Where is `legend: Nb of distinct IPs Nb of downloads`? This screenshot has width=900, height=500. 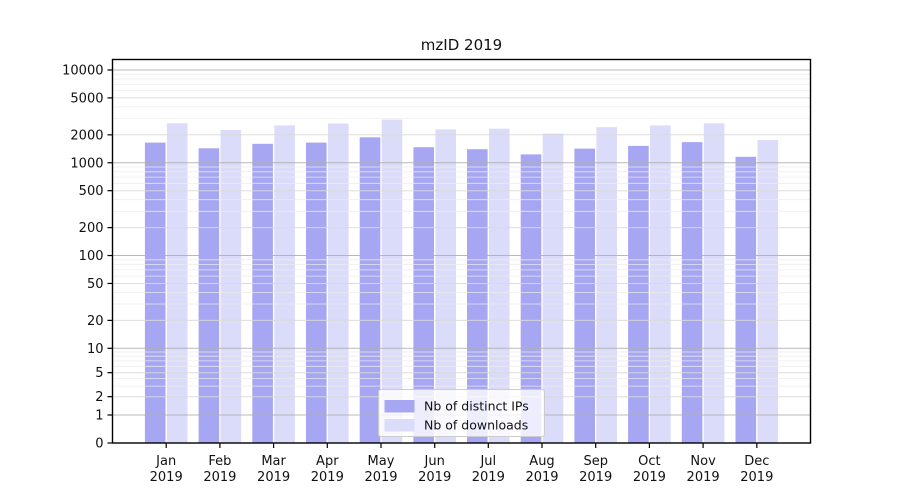 legend: Nb of distinct IPs Nb of downloads is located at coordinates (461, 413).